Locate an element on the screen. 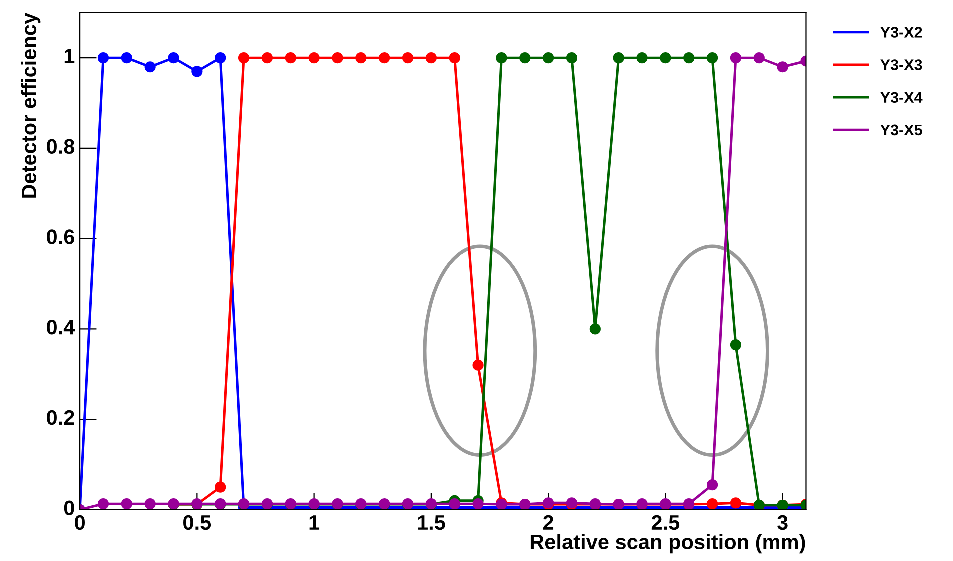 This screenshot has width=953, height=561. y-tick-label: 0.2 is located at coordinates (60, 418).